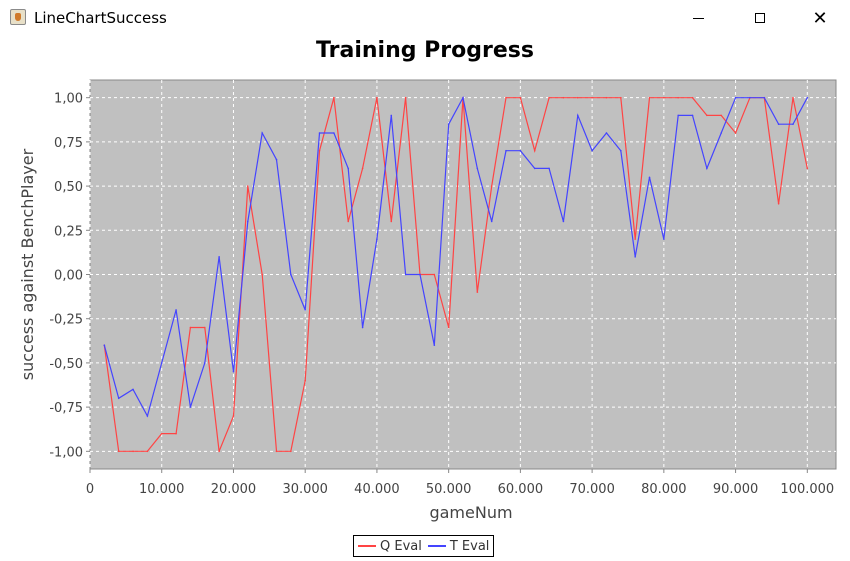 The height and width of the screenshot is (561, 850). What do you see at coordinates (66, 452) in the screenshot?
I see `y-tick-label: -1,00` at bounding box center [66, 452].